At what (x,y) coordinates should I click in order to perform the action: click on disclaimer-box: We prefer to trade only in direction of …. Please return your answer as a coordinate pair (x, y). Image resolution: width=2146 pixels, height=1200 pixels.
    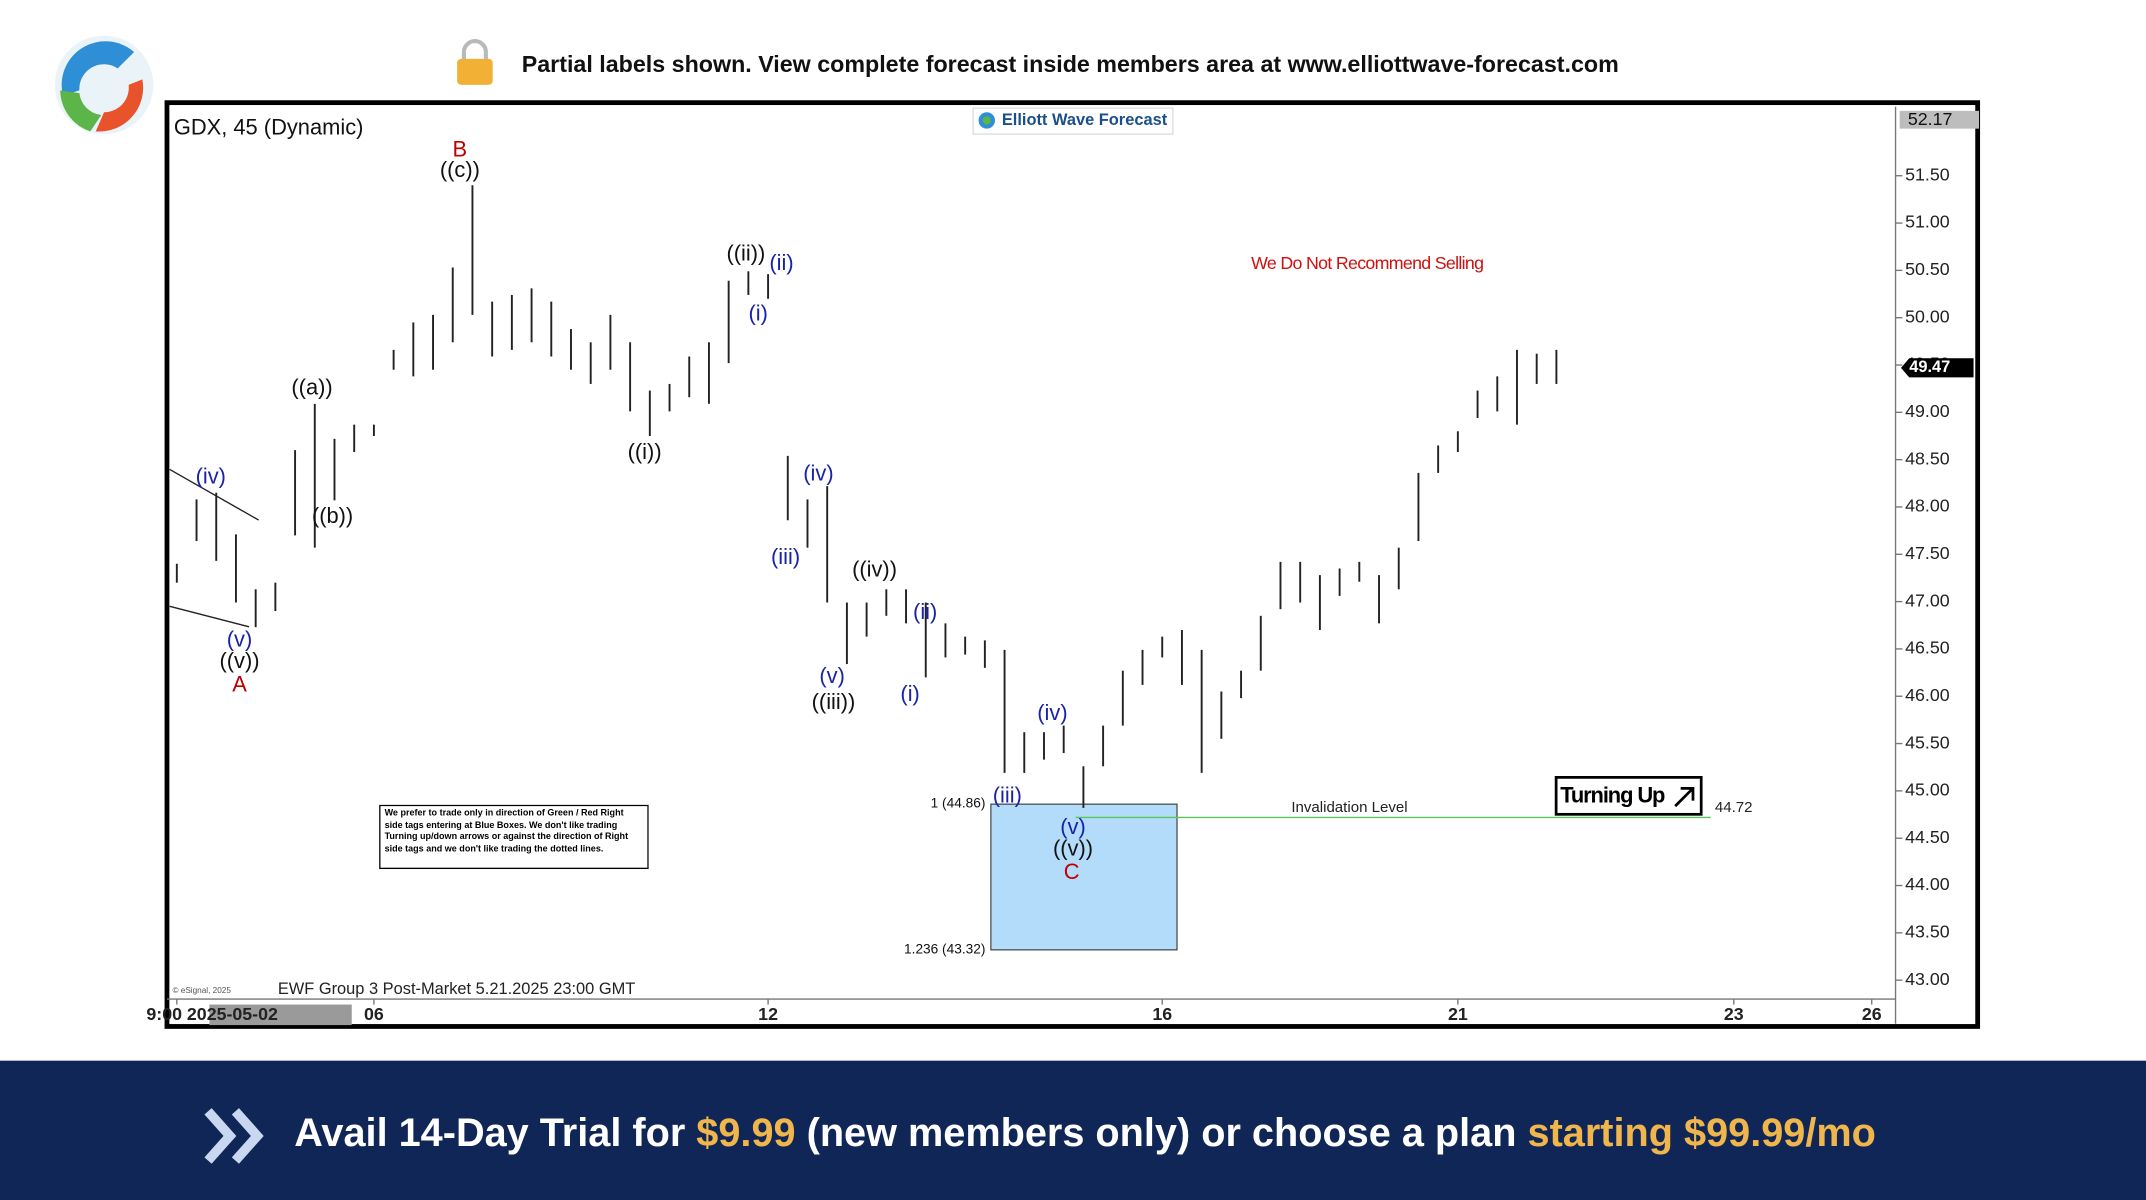
    Looking at the image, I should click on (514, 837).